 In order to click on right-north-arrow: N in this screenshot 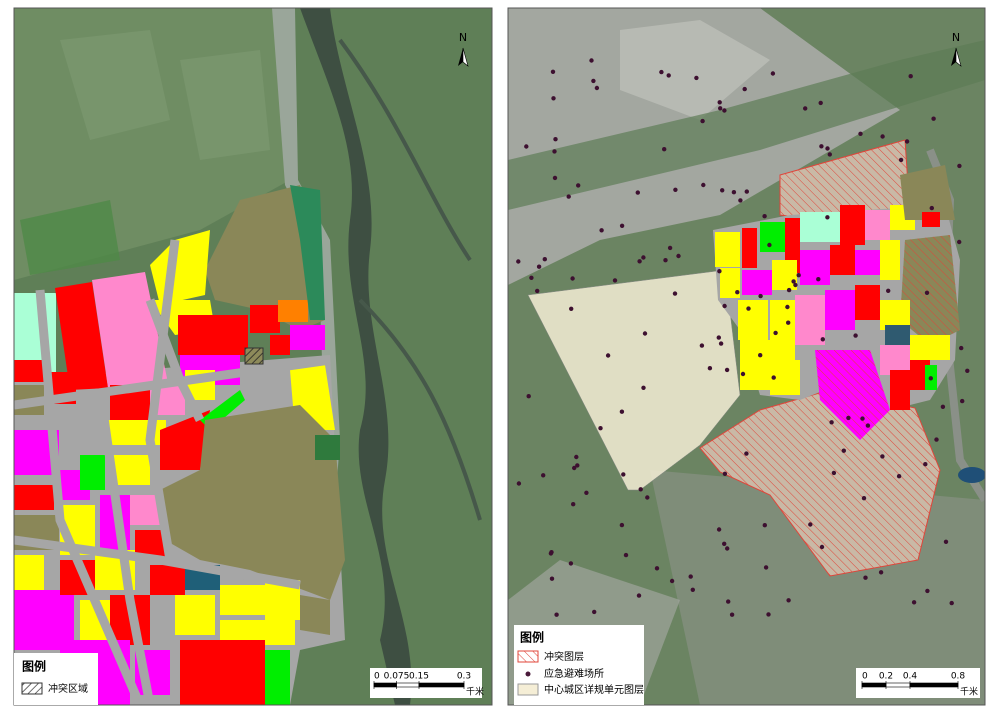, I will do `click(956, 49)`.